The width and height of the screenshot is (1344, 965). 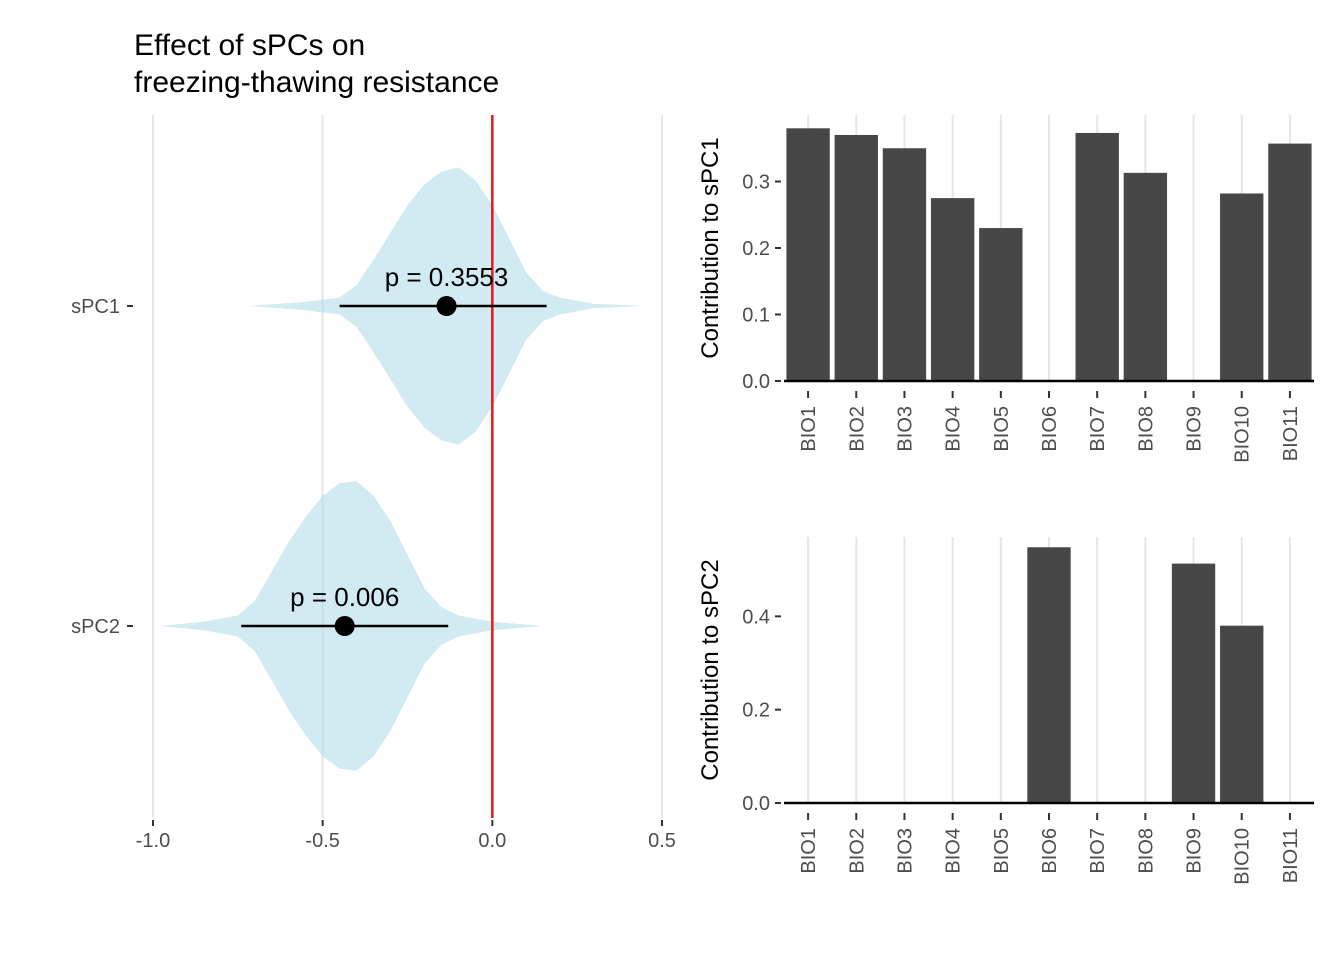 I want to click on y-tick-label-spc2: sPC2, so click(x=95, y=627).